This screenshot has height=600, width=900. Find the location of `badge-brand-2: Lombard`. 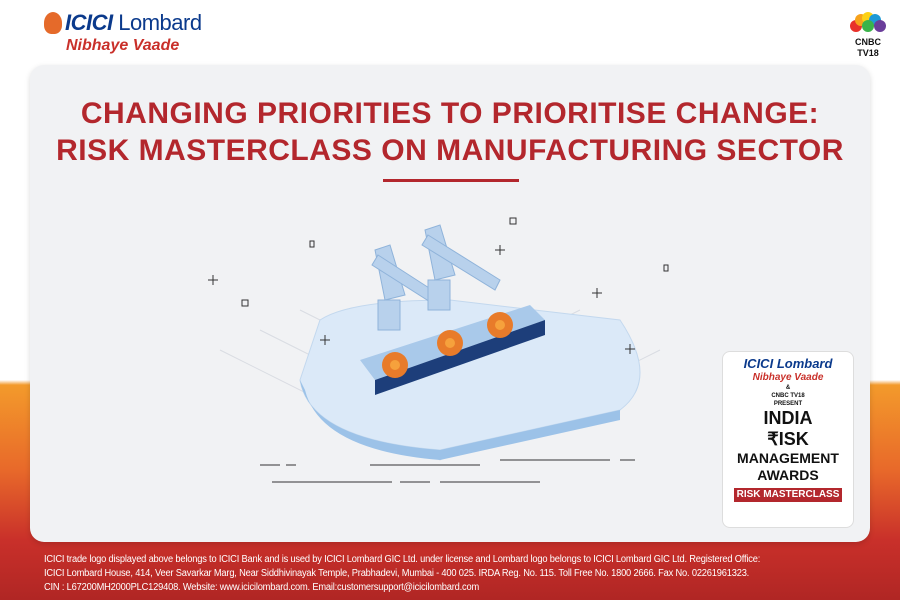

badge-brand-2: Lombard is located at coordinates (804, 363).